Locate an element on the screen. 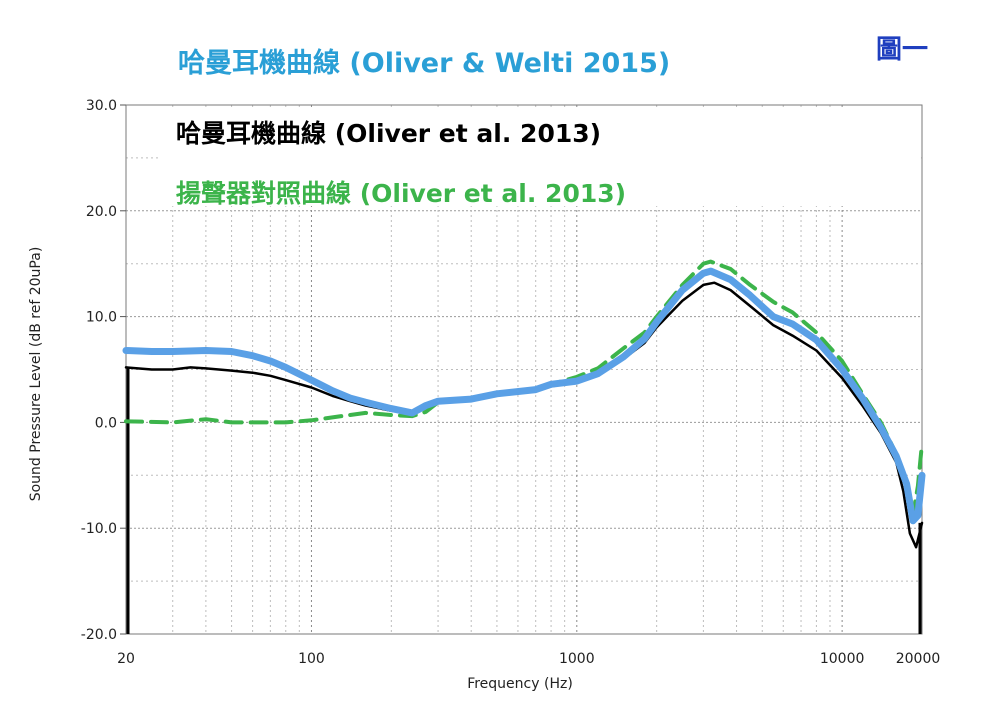 This screenshot has height=726, width=1000. x-tick-label: 100 is located at coordinates (311, 659).